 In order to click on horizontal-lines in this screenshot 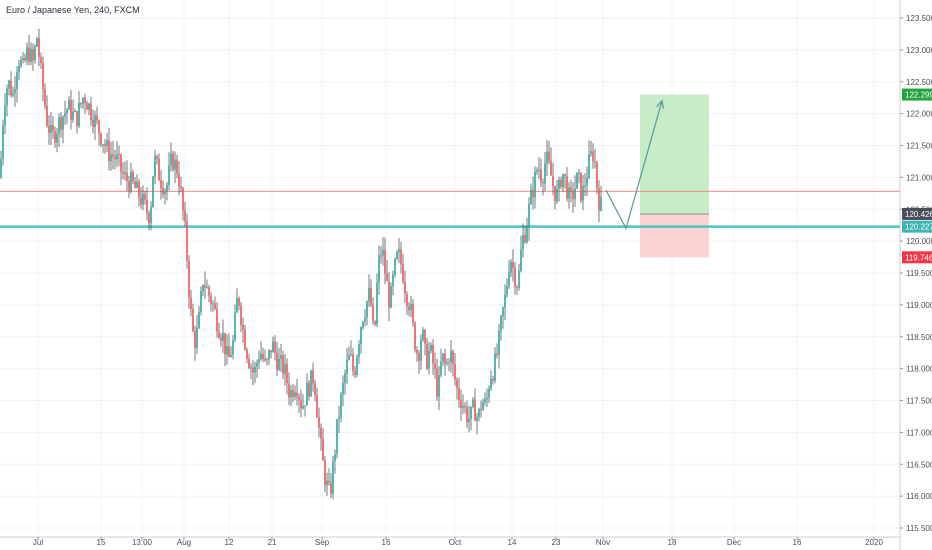, I will do `click(450, 209)`.